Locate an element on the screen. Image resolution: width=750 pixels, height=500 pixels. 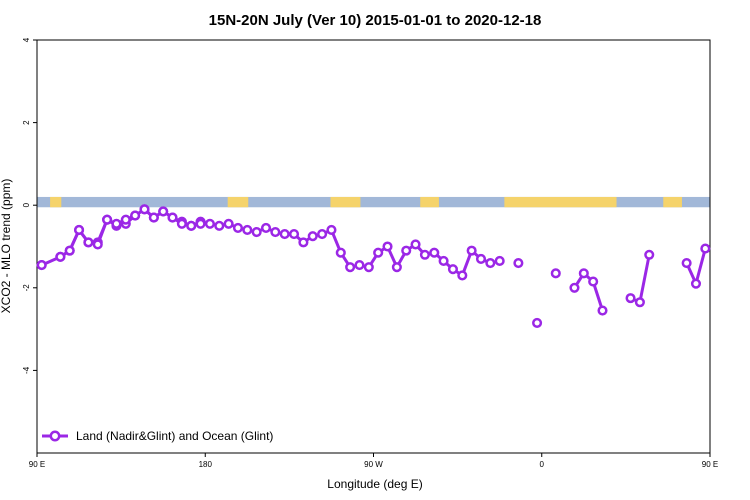
series-line is located at coordinates (588, 291).